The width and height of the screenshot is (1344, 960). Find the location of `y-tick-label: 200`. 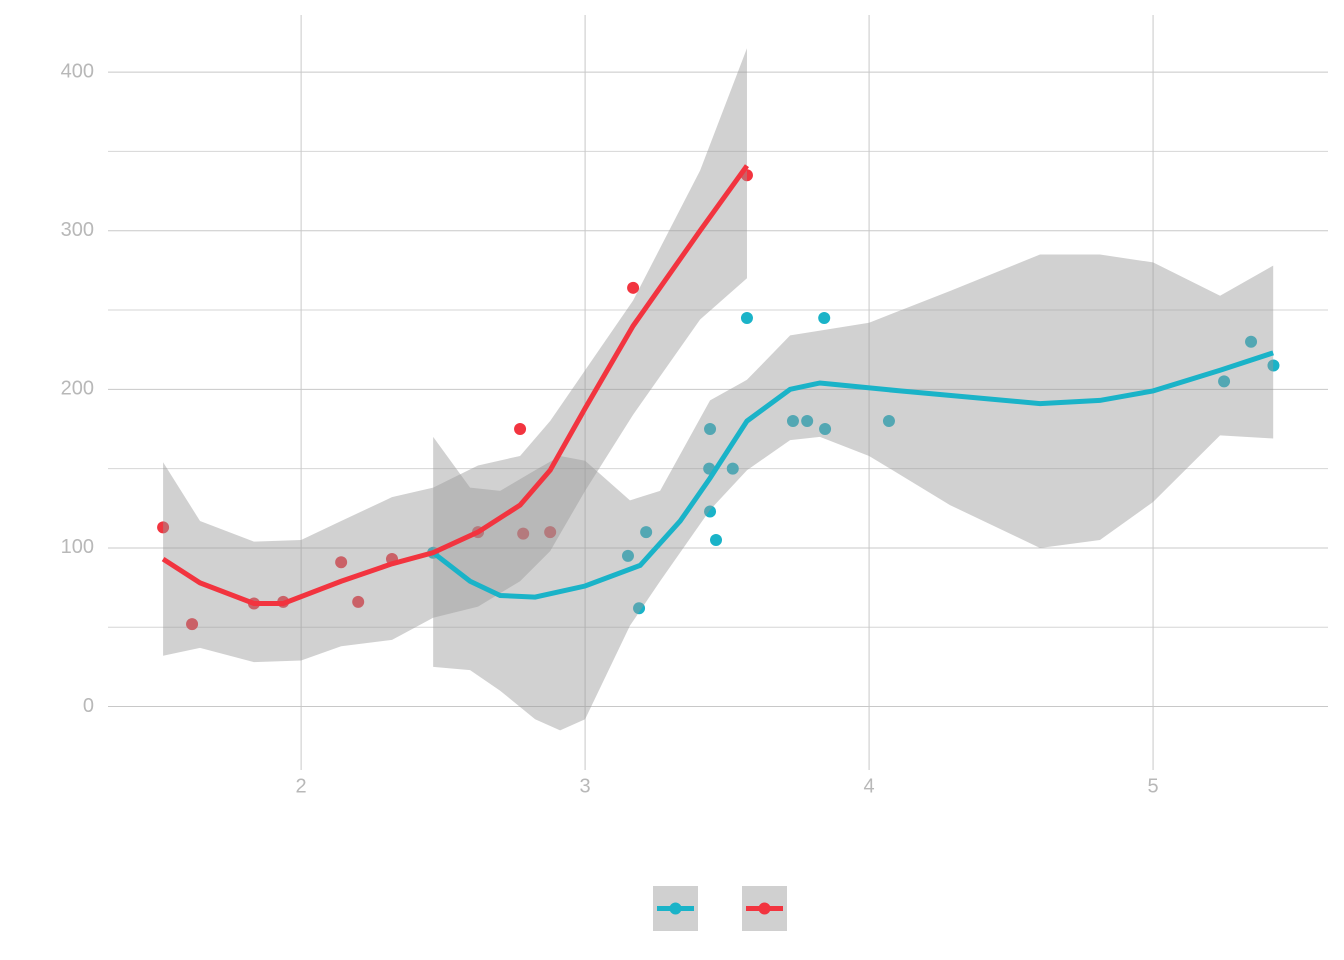

y-tick-label: 200 is located at coordinates (77, 389).